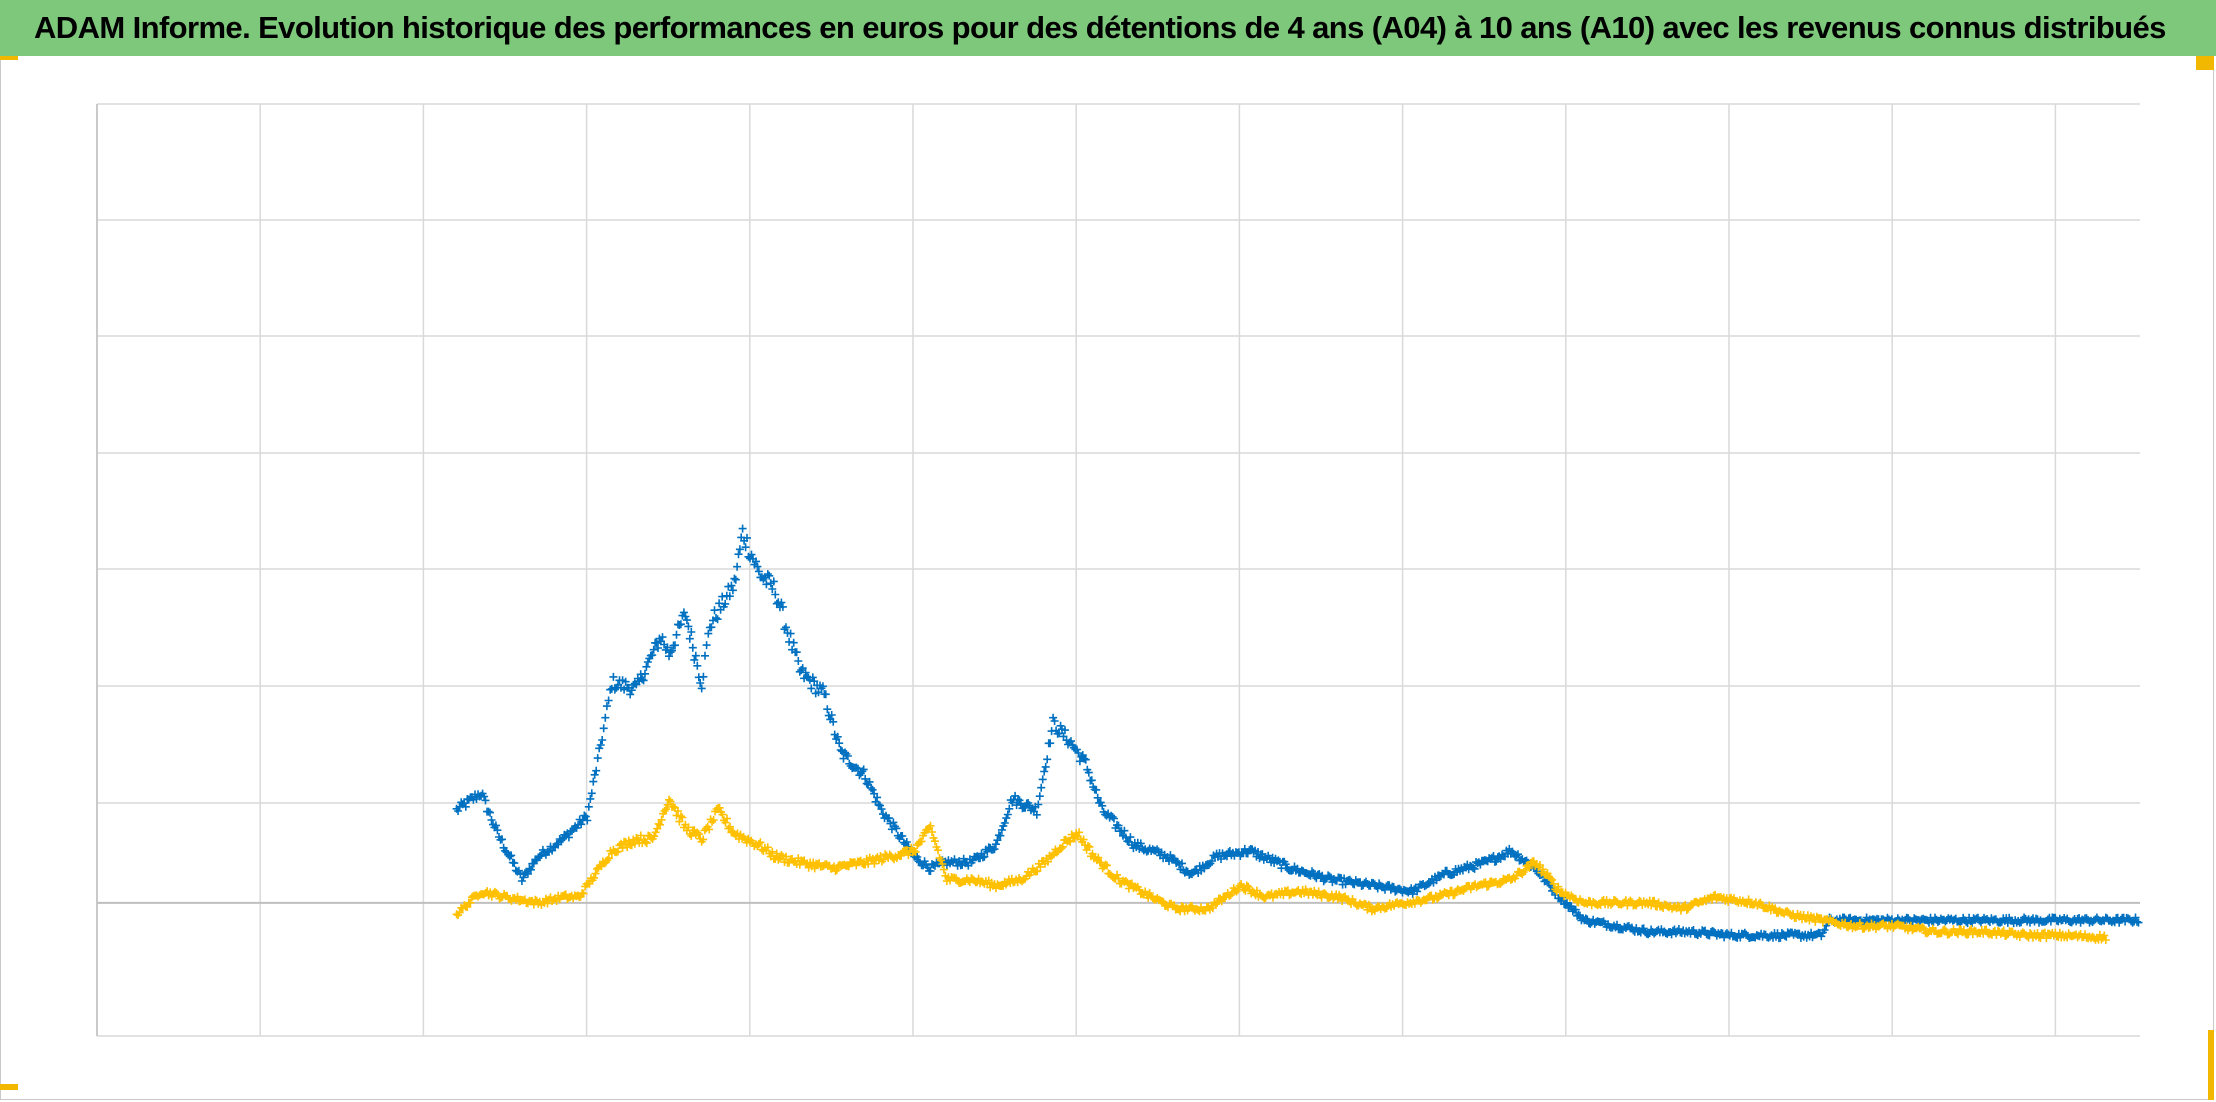 The height and width of the screenshot is (1102, 2216). I want to click on corner-accent-bottom-right, so click(2211, 1065).